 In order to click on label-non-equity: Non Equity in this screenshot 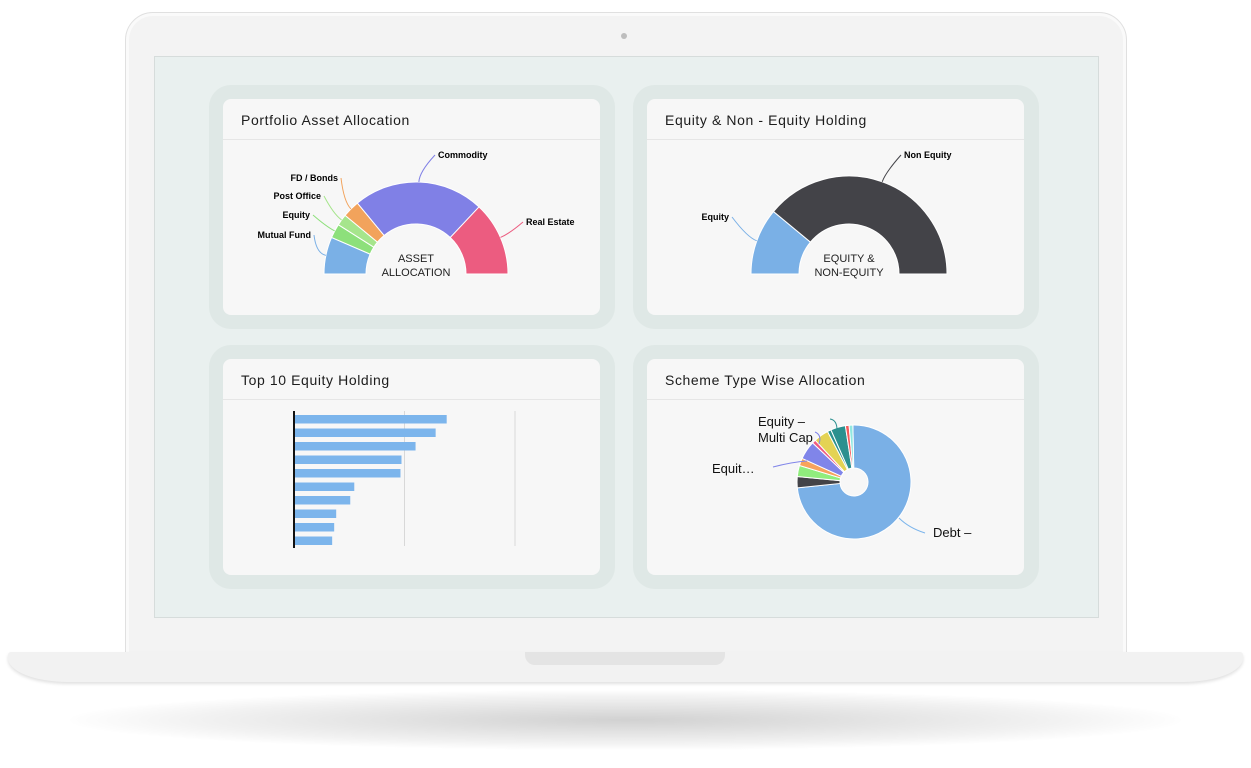, I will do `click(928, 155)`.